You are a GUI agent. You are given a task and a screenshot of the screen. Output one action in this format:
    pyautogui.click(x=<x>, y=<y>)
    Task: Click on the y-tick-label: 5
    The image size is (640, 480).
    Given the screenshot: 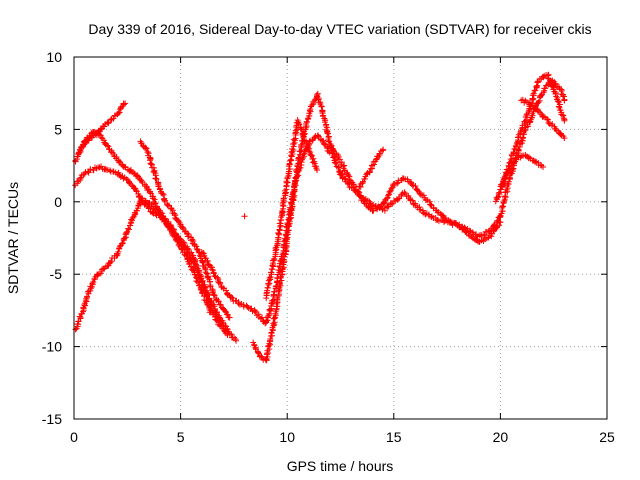 What is the action you would take?
    pyautogui.click(x=58, y=129)
    